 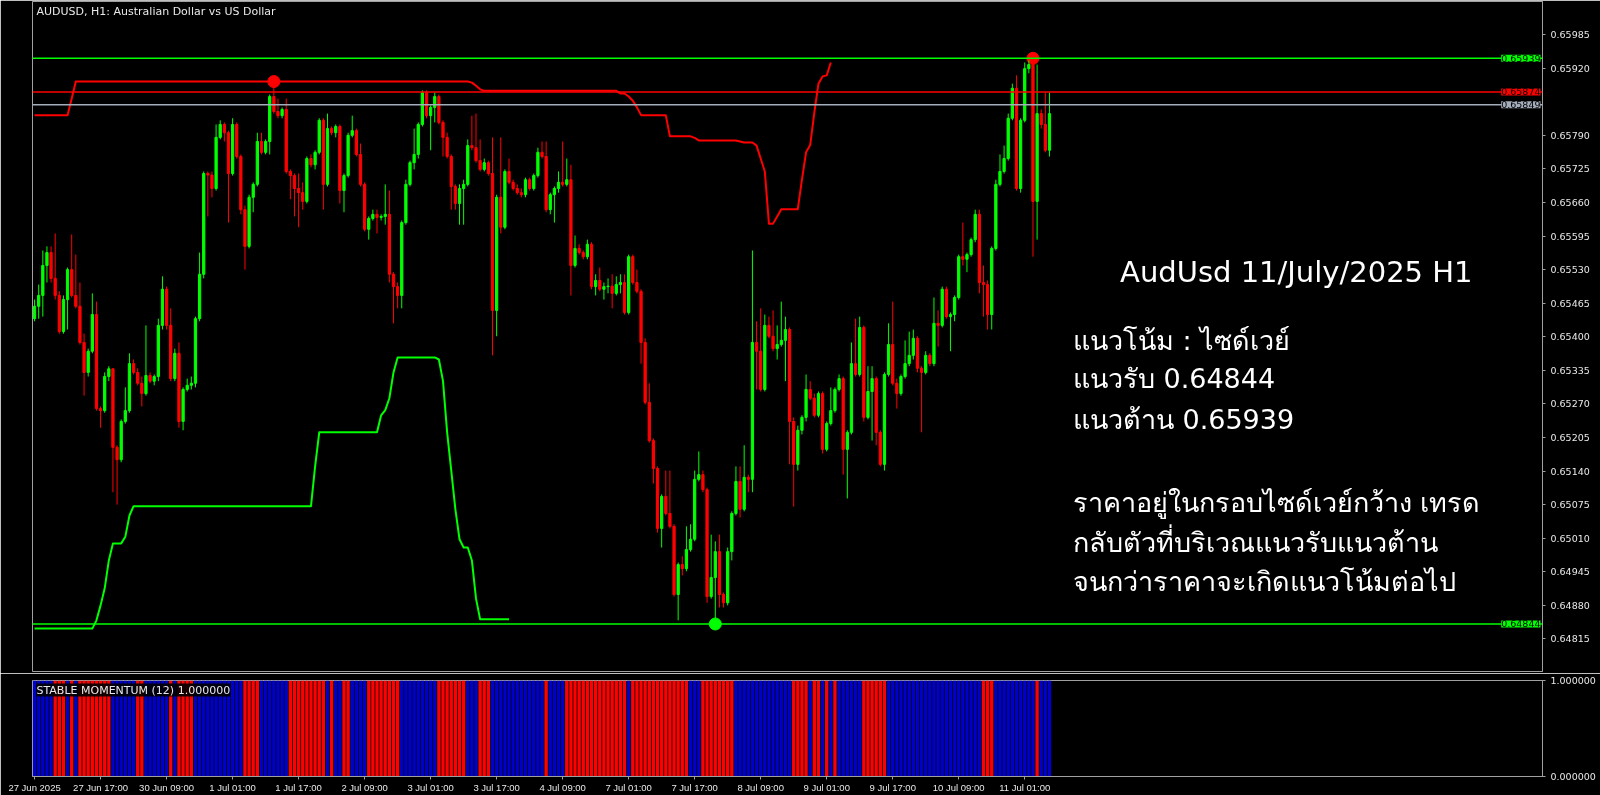 I want to click on ref-line-label: 0.65849, so click(x=1521, y=105).